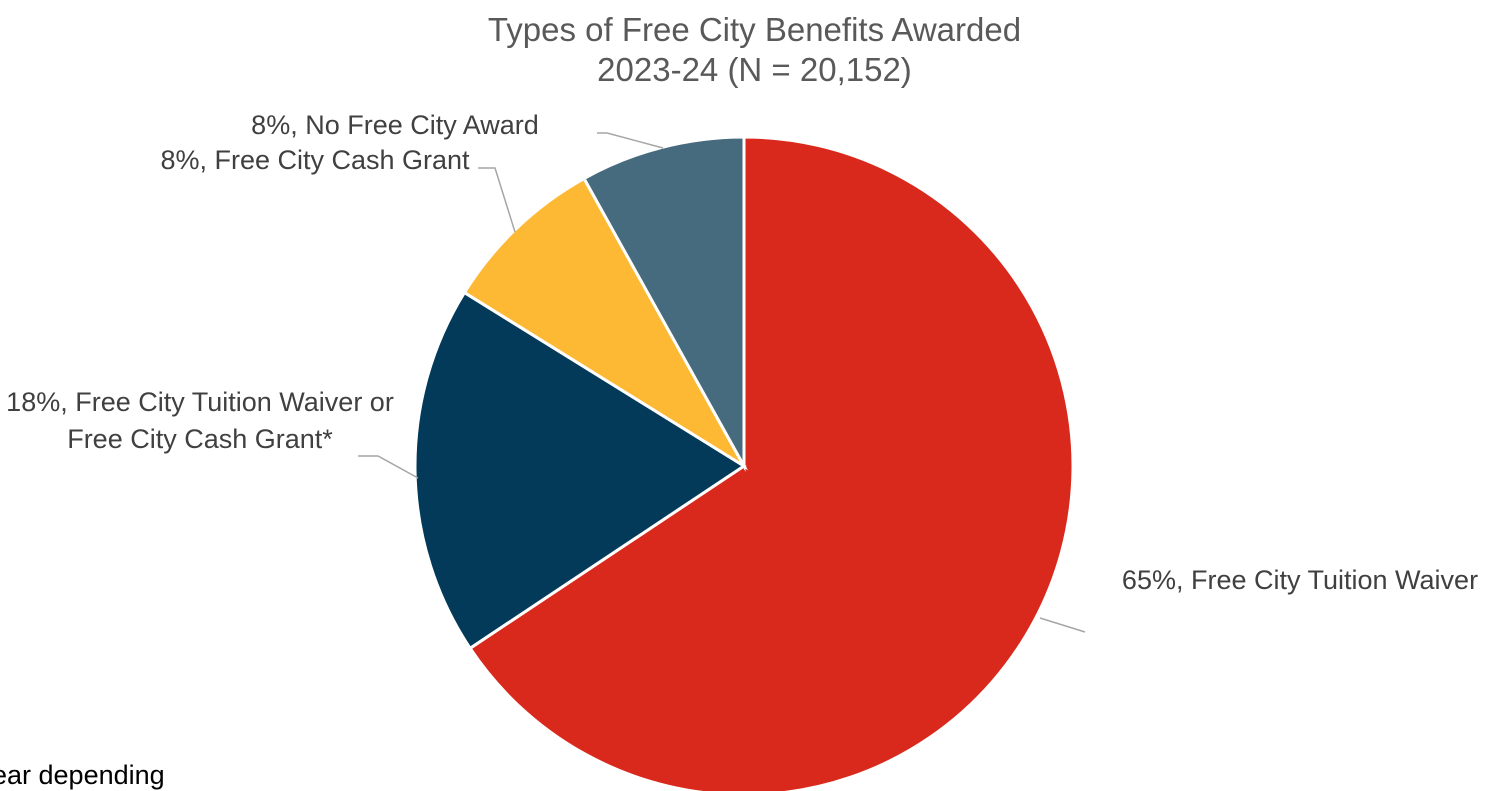 The width and height of the screenshot is (1509, 791). I want to click on value-label: 18%, so click(33, 402).